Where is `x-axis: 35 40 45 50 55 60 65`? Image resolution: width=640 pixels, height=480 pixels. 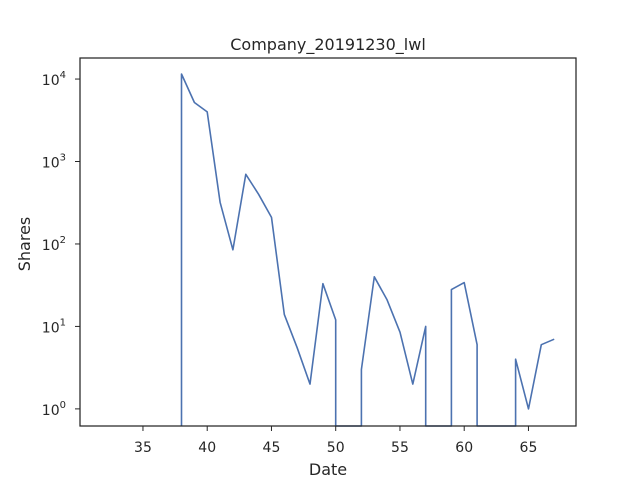 x-axis: 35 40 45 50 55 60 65 is located at coordinates (335, 441).